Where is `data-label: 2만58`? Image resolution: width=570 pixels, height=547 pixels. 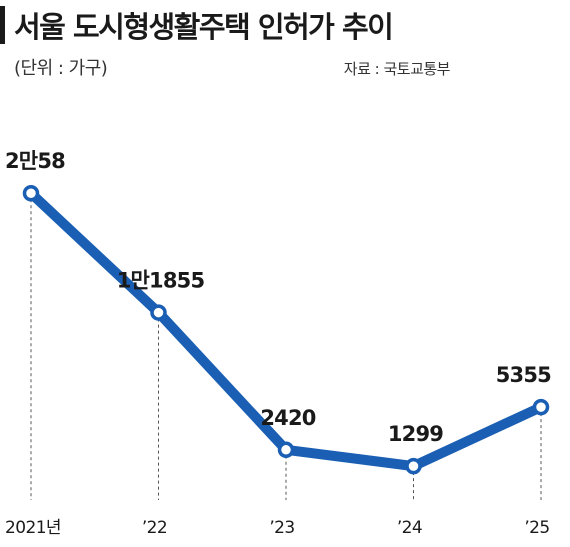
data-label: 2만58 is located at coordinates (35, 161).